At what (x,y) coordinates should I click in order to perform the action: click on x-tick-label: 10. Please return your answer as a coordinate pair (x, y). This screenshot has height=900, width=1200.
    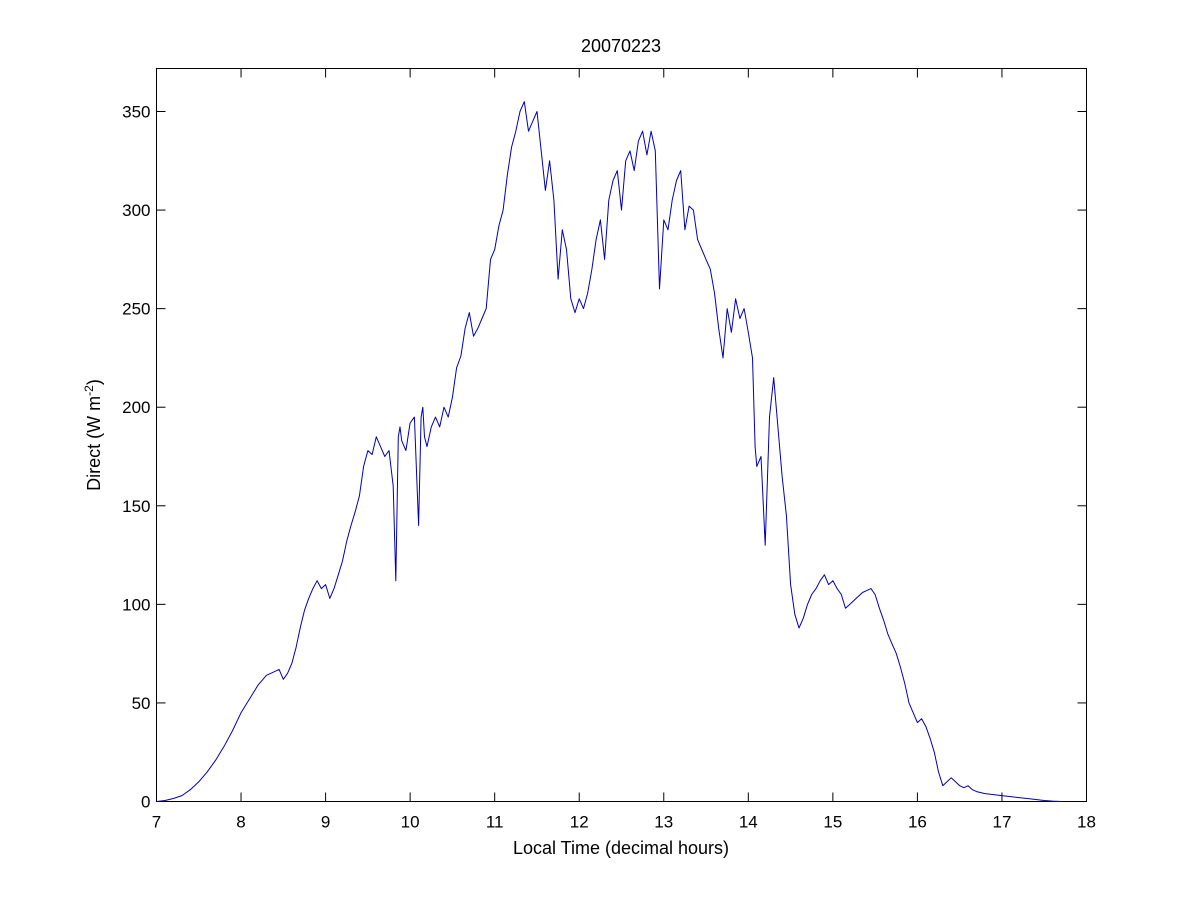
    Looking at the image, I should click on (410, 822).